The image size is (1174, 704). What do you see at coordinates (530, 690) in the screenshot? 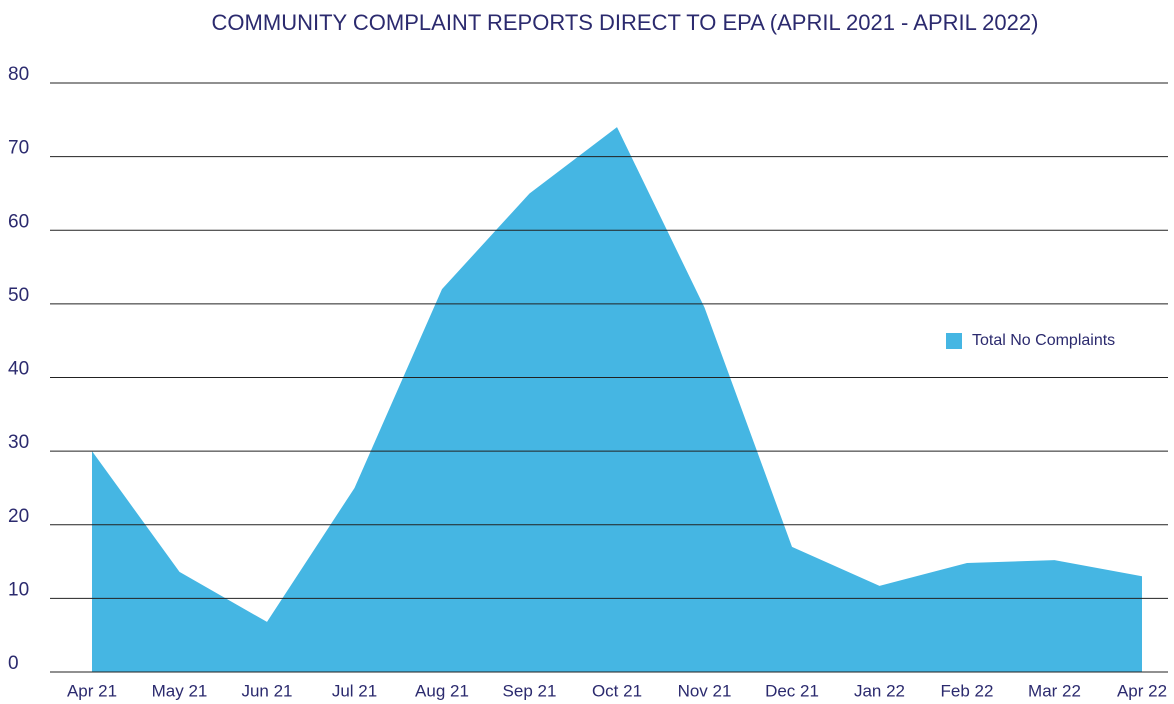
I see `x-tick-label: Sep 21` at bounding box center [530, 690].